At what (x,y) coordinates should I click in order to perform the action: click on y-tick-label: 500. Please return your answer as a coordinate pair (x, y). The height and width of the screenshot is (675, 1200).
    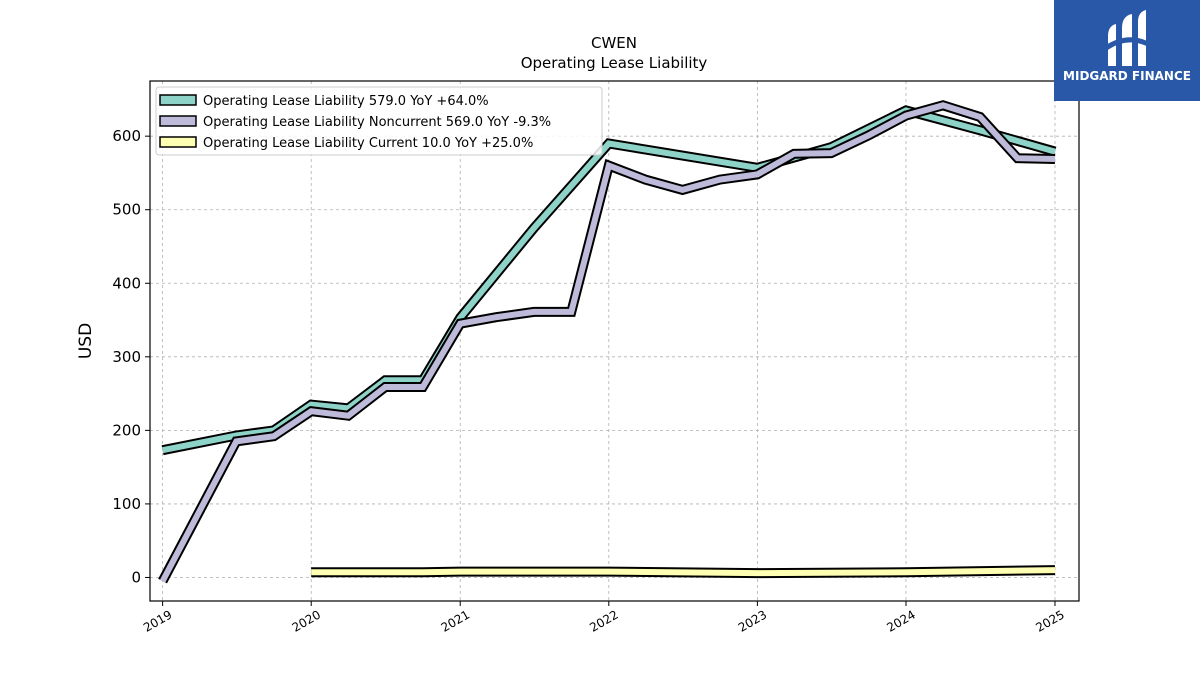
    Looking at the image, I should click on (126, 210).